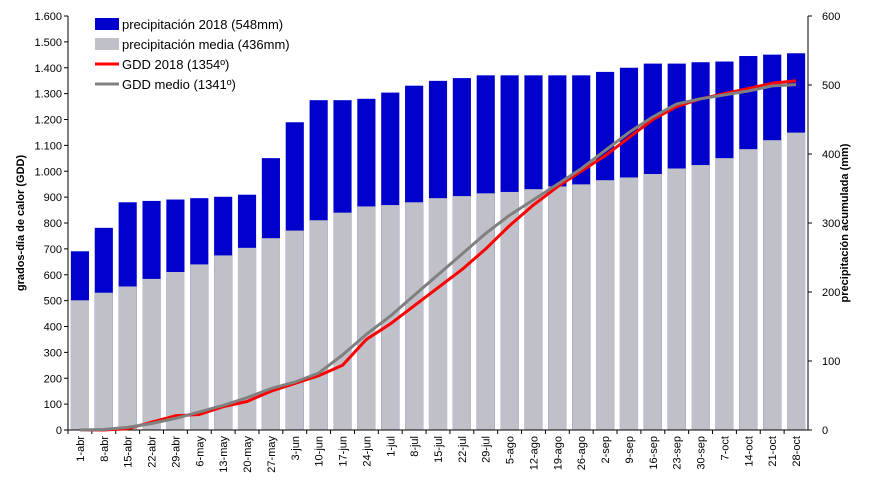  Describe the element at coordinates (678, 453) in the screenshot. I see `x-tick-label: 23-sep` at that location.